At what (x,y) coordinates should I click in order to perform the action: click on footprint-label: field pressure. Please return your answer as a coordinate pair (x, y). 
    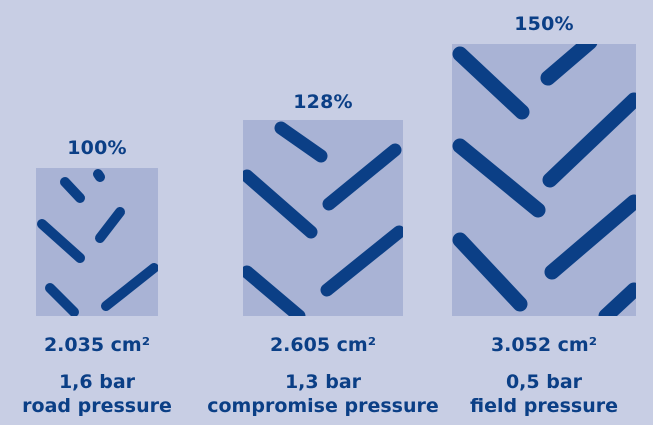
    Looking at the image, I should click on (544, 406).